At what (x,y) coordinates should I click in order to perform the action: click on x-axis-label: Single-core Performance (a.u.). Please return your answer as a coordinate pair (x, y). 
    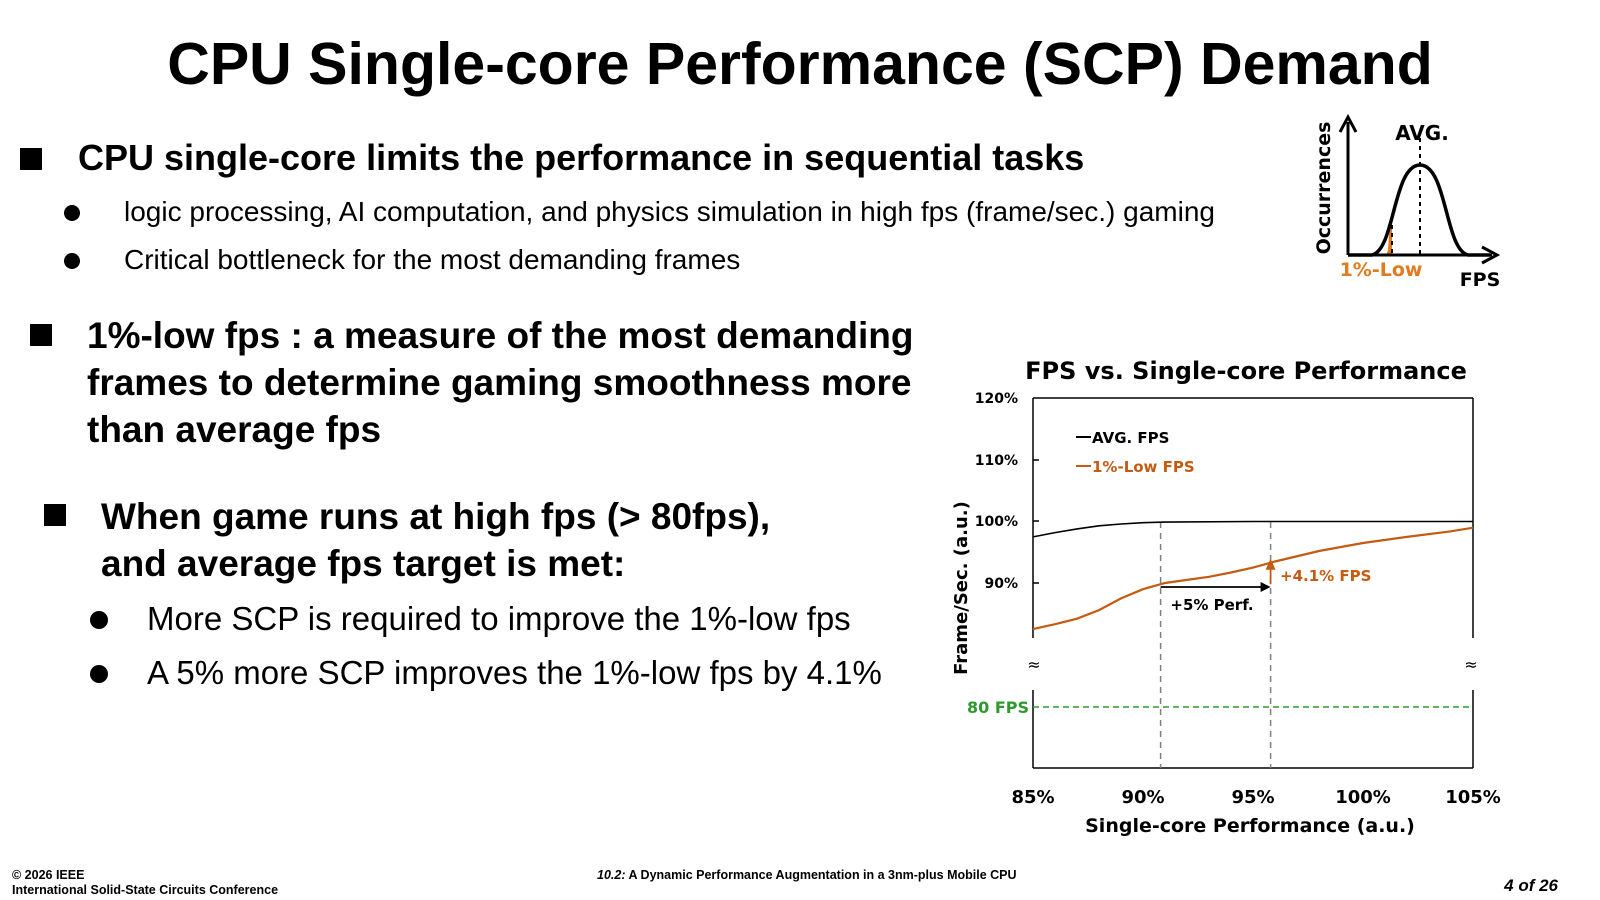
    Looking at the image, I should click on (1250, 826).